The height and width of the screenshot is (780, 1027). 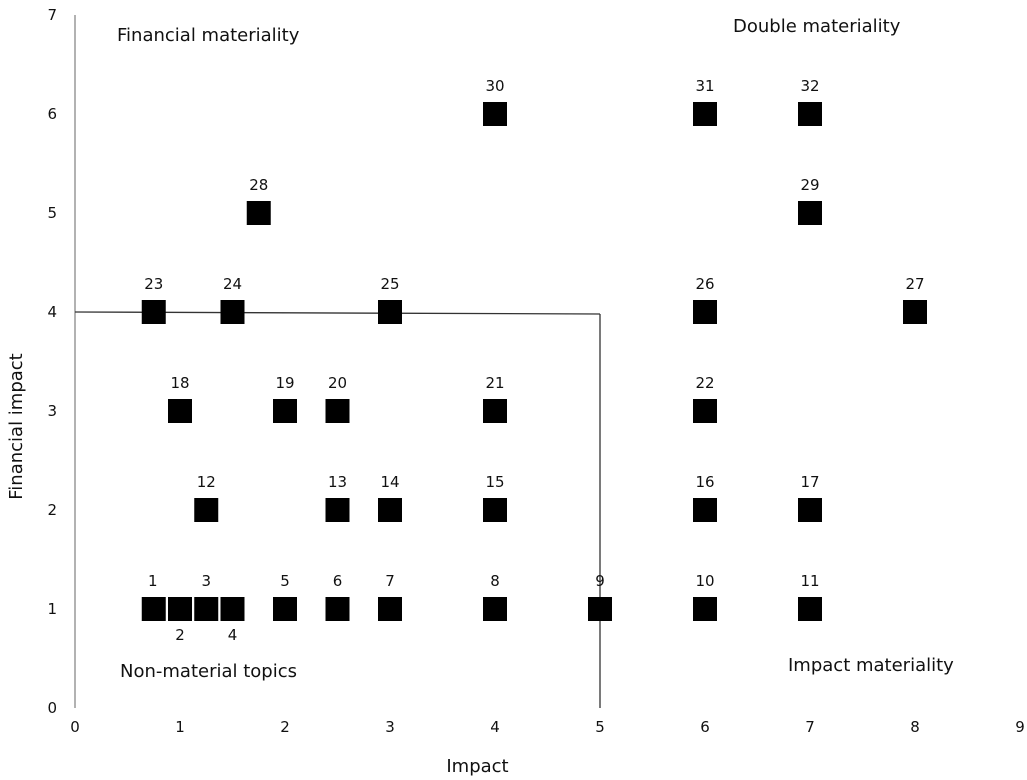 I want to click on data-point-label: 12, so click(x=206, y=482).